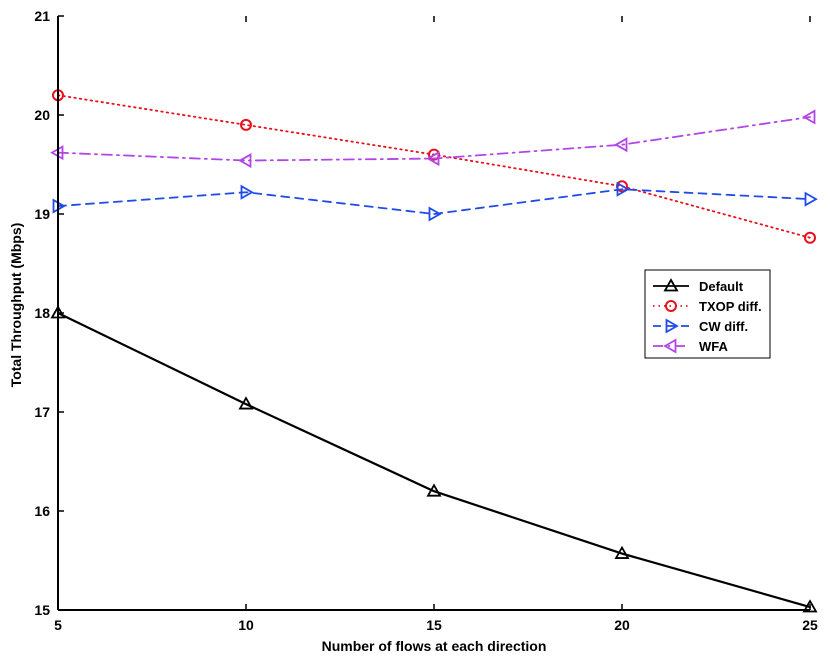  Describe the element at coordinates (42, 313) in the screenshot. I see `y-tick-label: 18` at that location.